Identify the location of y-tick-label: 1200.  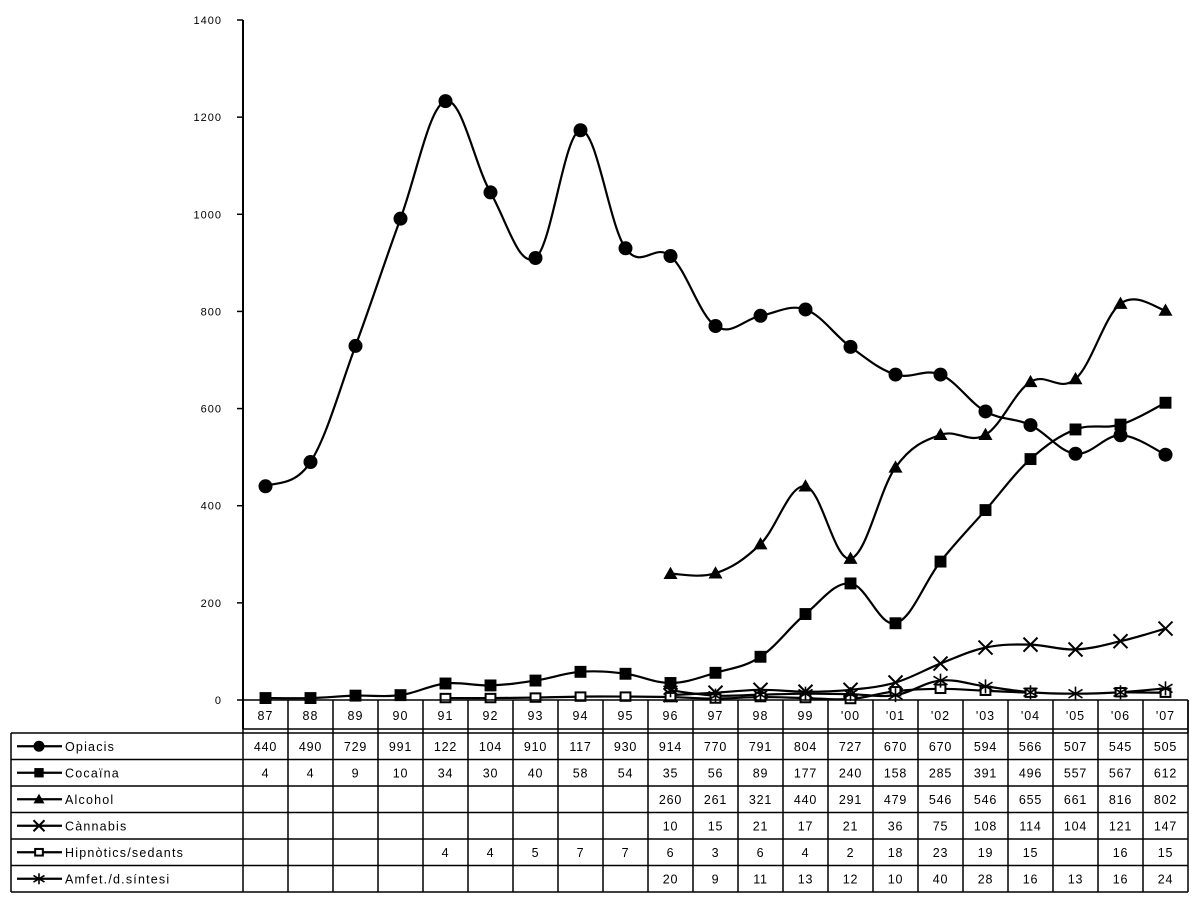
(208, 118).